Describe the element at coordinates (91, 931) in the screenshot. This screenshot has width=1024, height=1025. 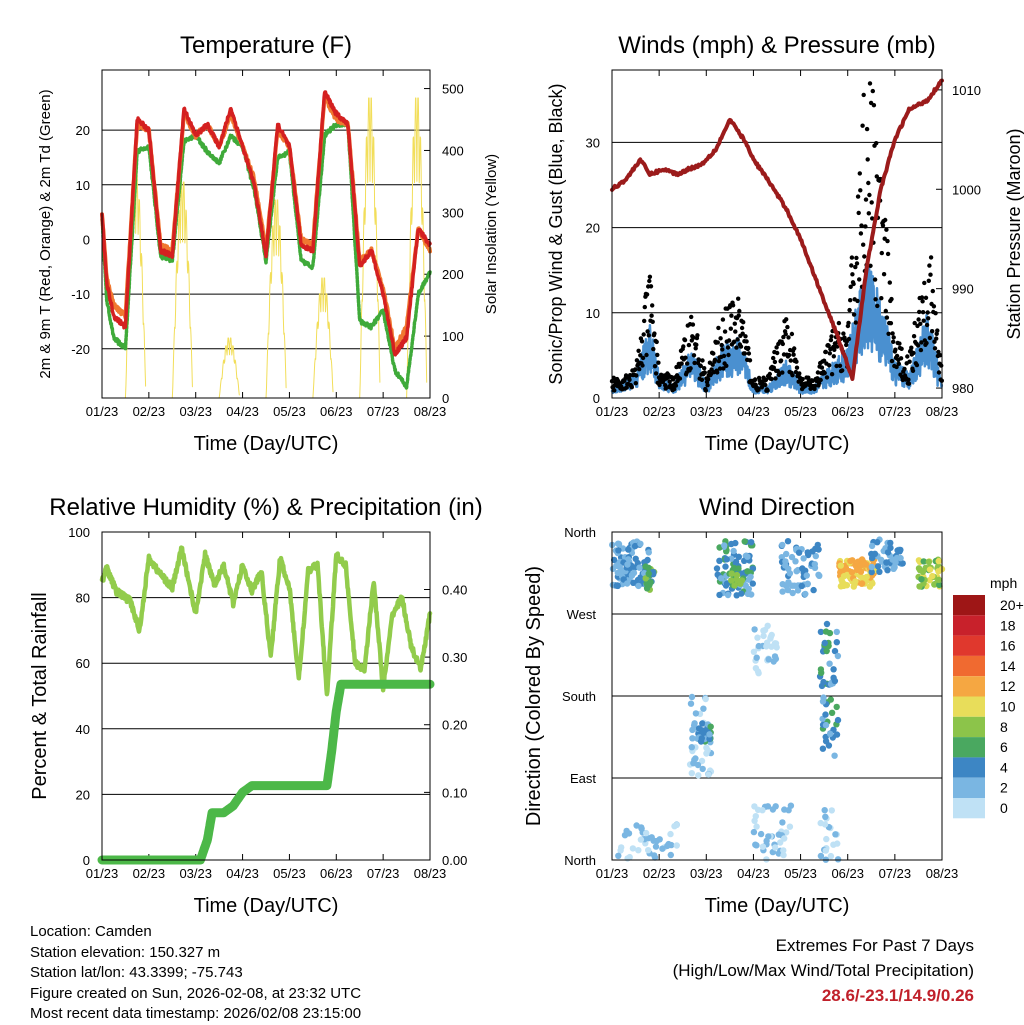
I see `location-text: Location: Camden` at that location.